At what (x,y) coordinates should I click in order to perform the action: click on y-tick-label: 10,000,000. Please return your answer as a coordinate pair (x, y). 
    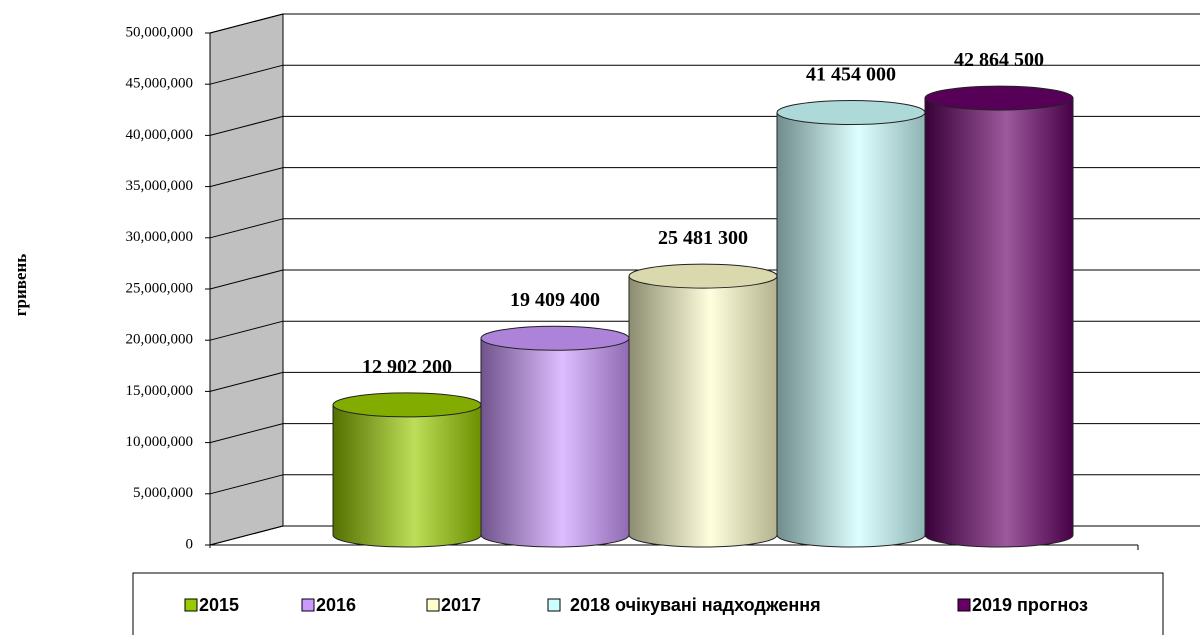
    Looking at the image, I should click on (160, 442).